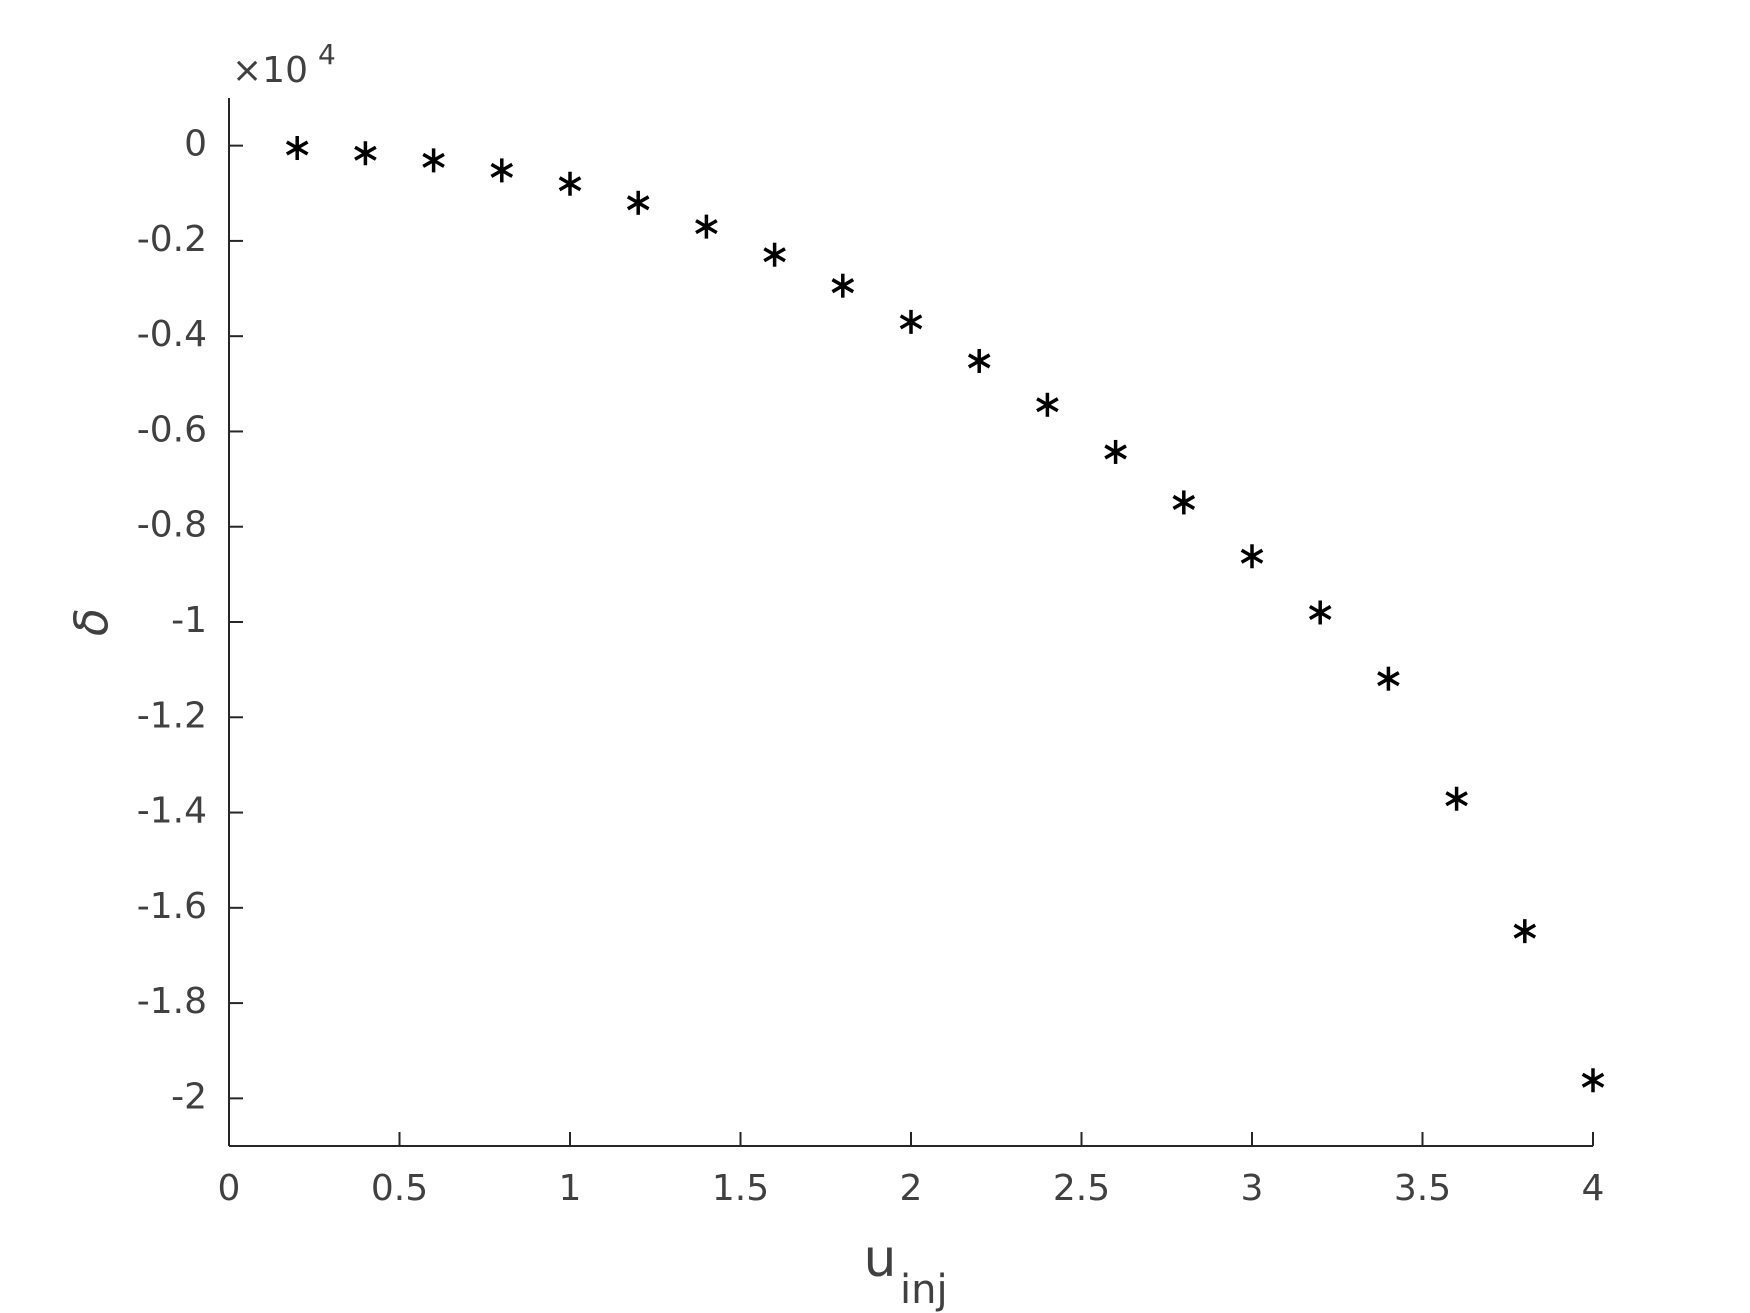 Image resolution: width=1750 pixels, height=1313 pixels. I want to click on y-tick-label: -1.2, so click(172, 715).